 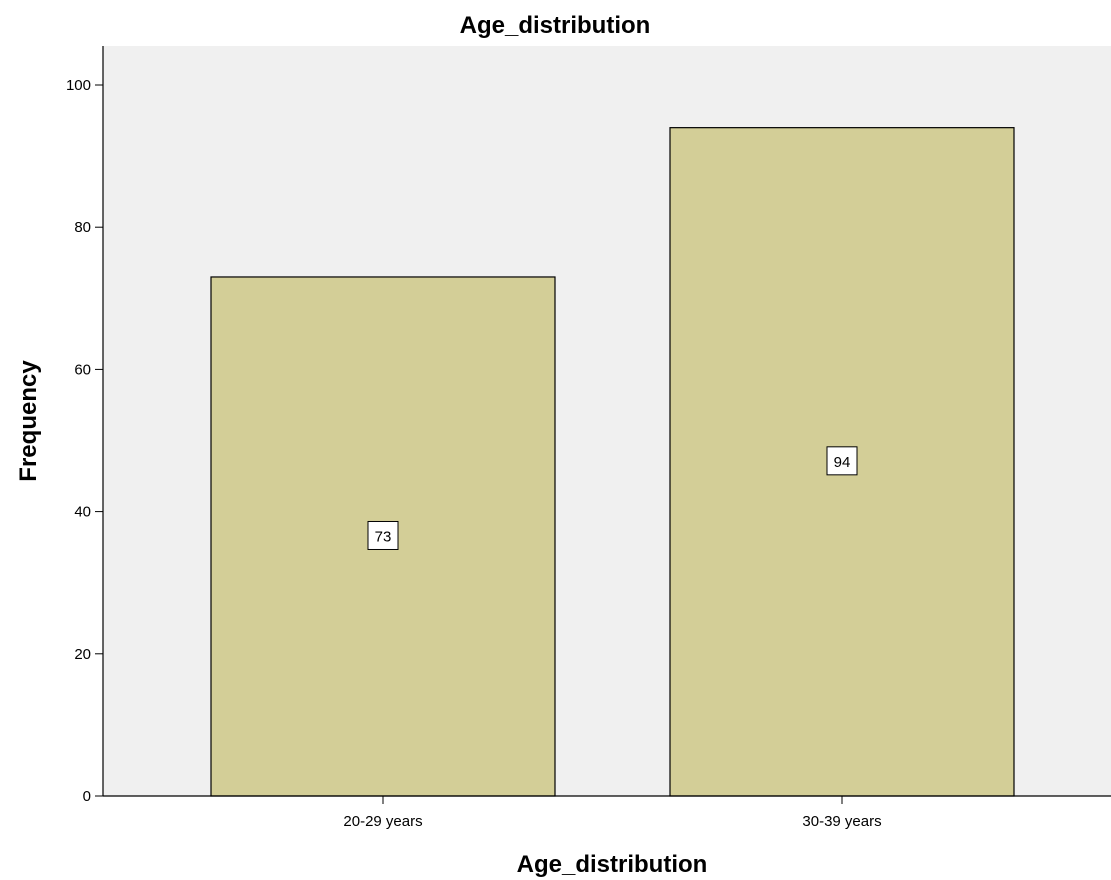 What do you see at coordinates (28, 421) in the screenshot?
I see `y-axis-title: Frequency` at bounding box center [28, 421].